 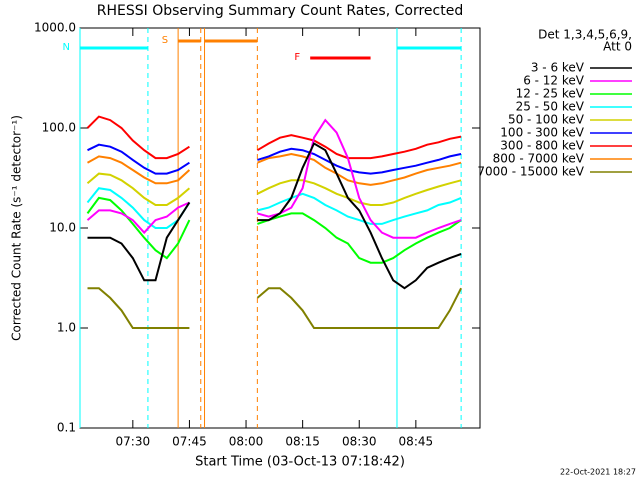 What do you see at coordinates (66, 428) in the screenshot?
I see `y-tick-label: 0.1` at bounding box center [66, 428].